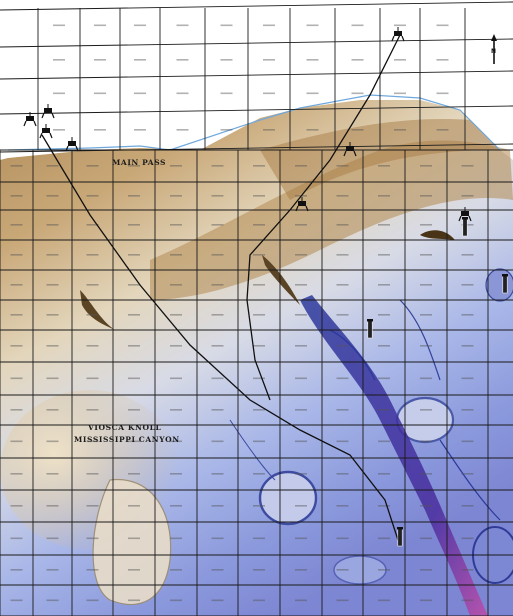  Describe the element at coordinates (254, 122) in the screenshot. I see `lease-boundary` at that location.